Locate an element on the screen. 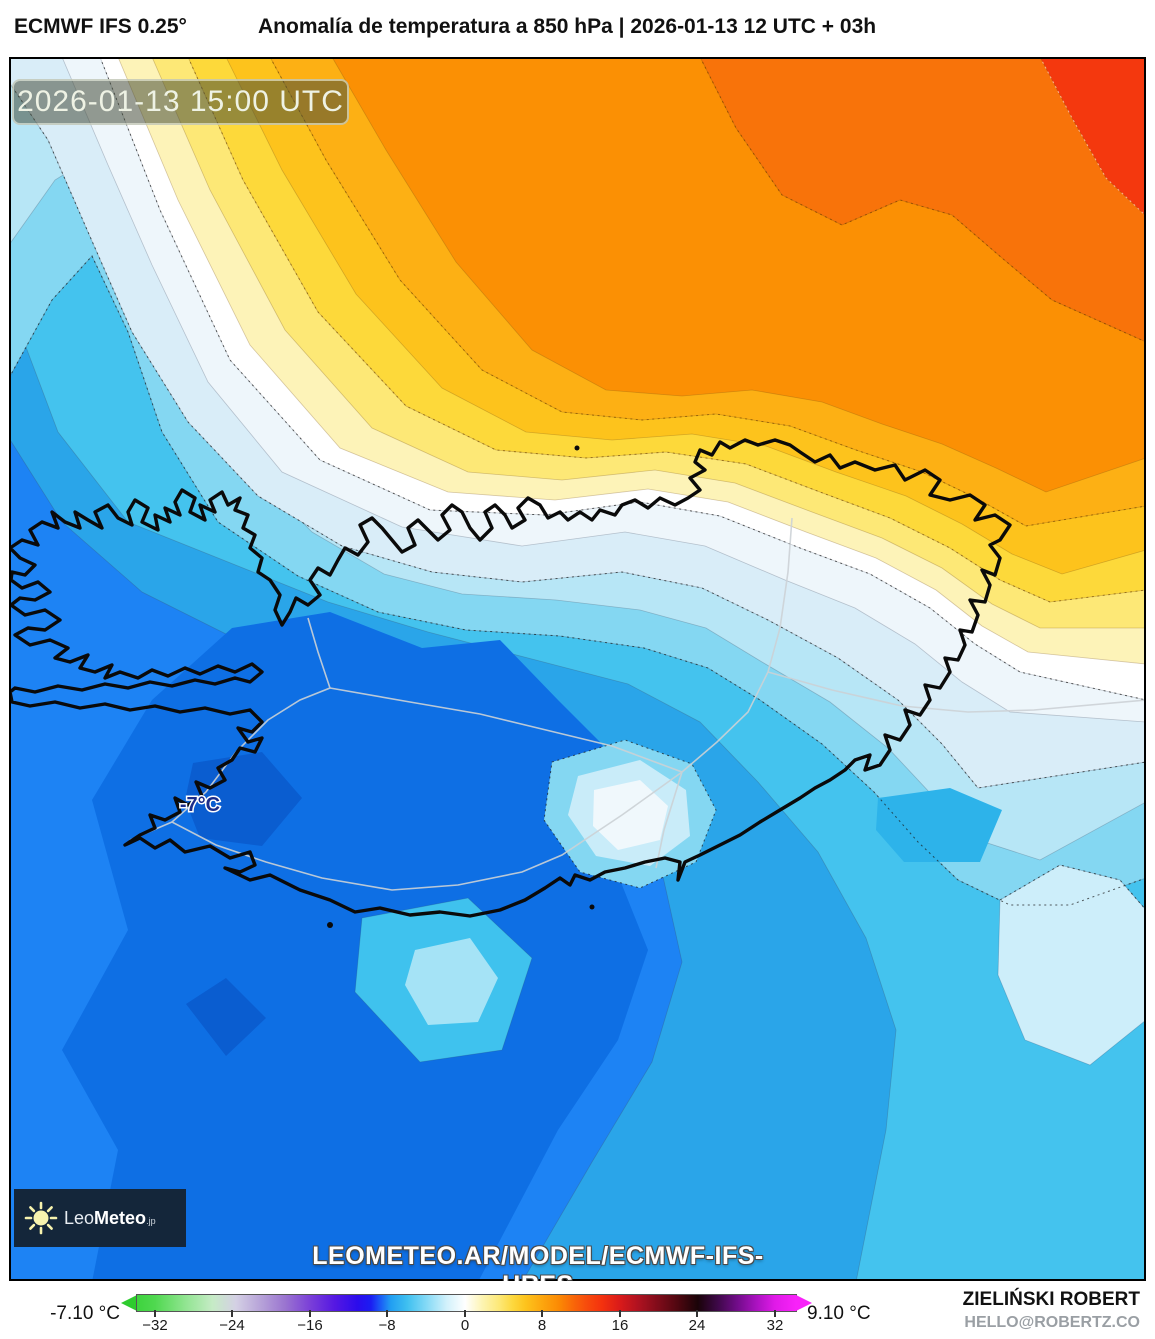 The height and width of the screenshot is (1339, 1155). colorbar-left-arrow is located at coordinates (129, 1303).